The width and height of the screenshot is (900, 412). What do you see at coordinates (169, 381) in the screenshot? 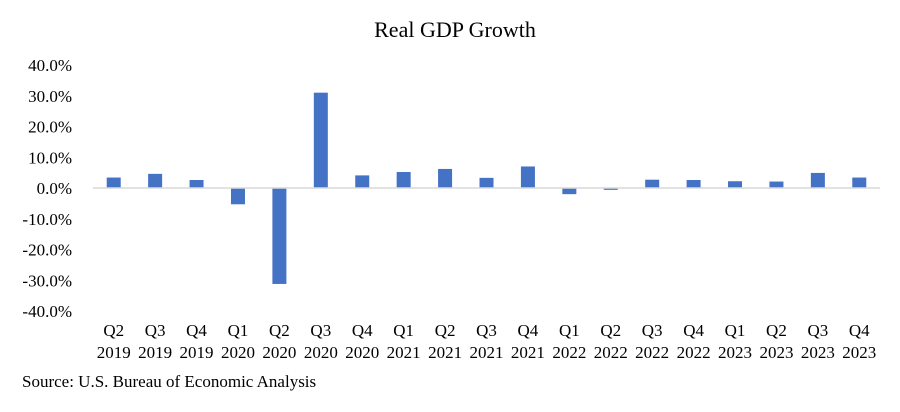
I see `source-note: Source: U.S. Bureau of Economic Analysis` at bounding box center [169, 381].